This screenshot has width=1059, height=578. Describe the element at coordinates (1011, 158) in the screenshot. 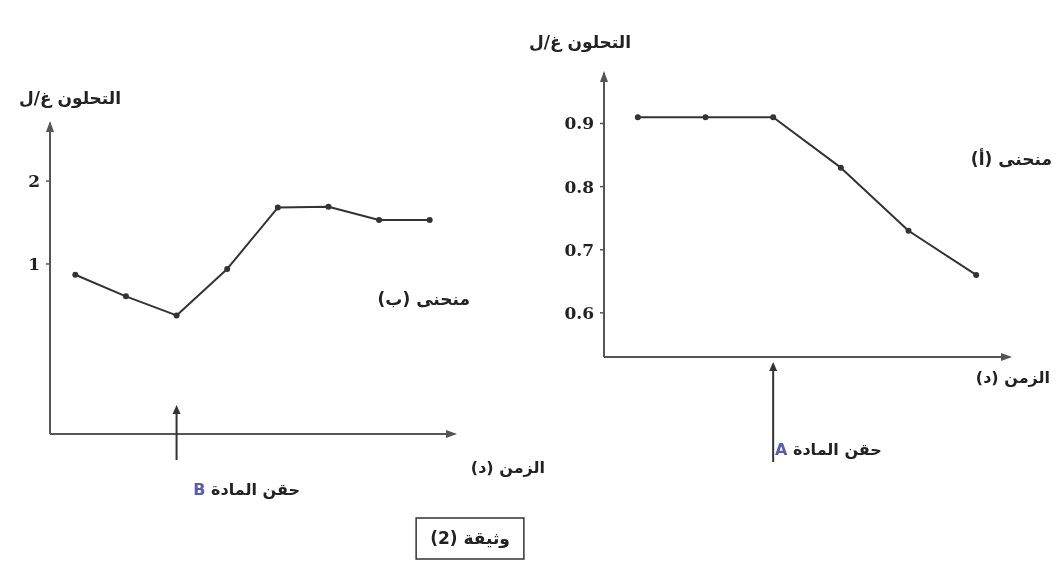

I see `text: منحنى (أ)` at that location.